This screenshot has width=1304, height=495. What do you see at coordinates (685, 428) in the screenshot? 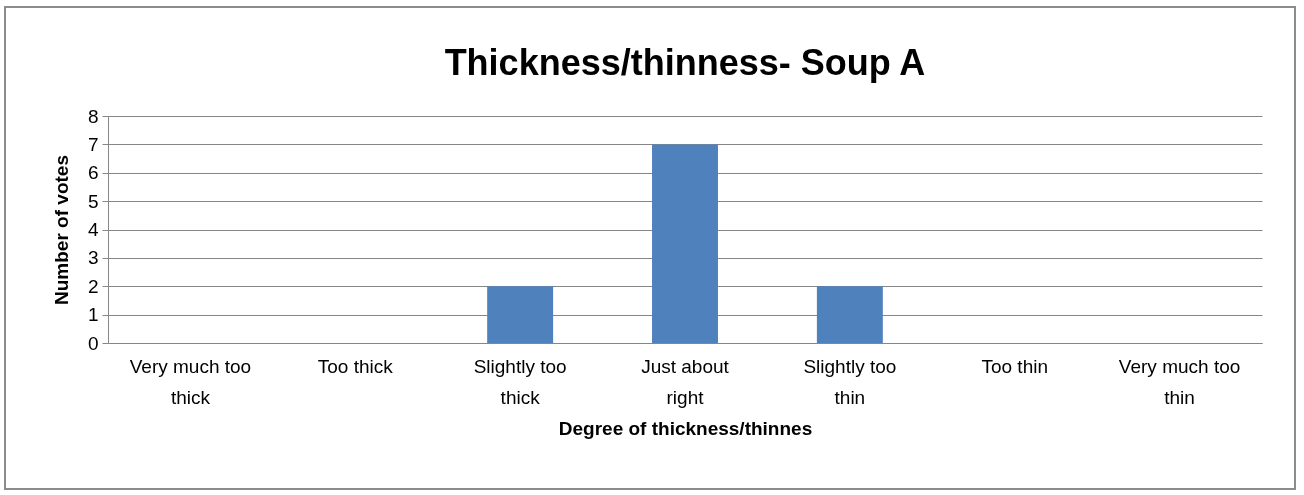
I see `x-axis-title: Degree of thickness/thinnes` at bounding box center [685, 428].